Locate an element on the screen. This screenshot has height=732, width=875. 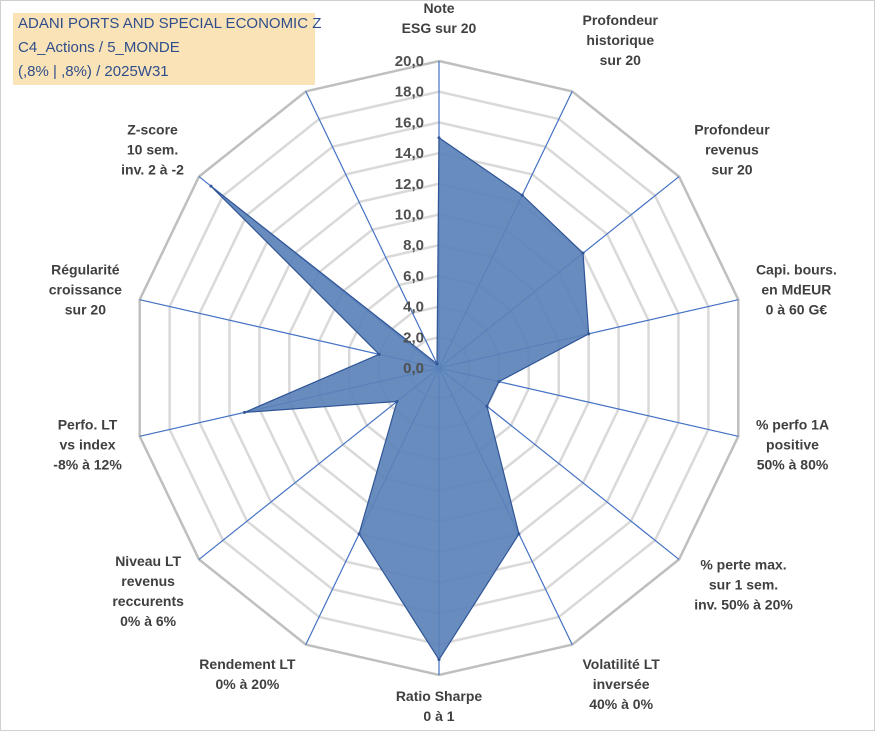
tick-label: 18,0 is located at coordinates (409, 92).